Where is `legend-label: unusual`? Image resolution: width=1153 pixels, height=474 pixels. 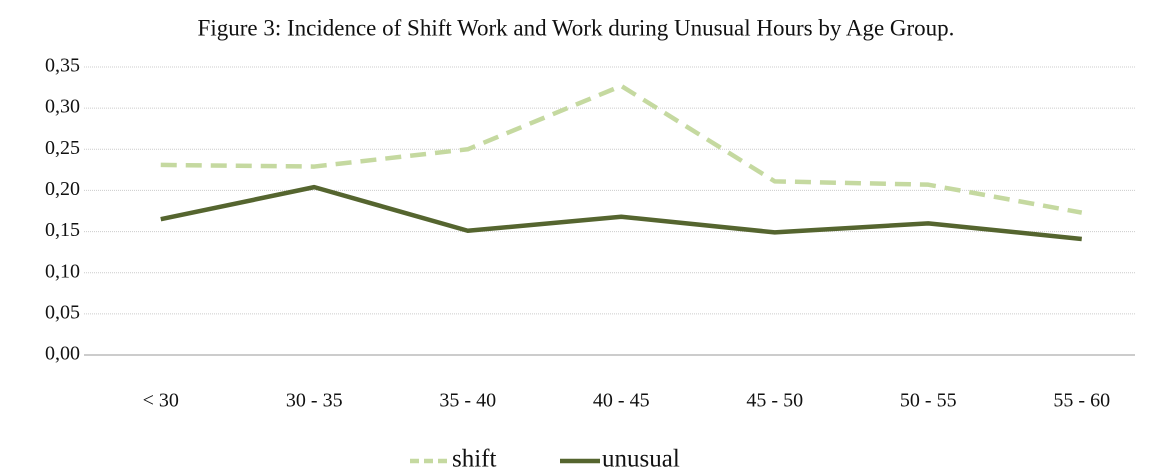
legend-label: unusual is located at coordinates (641, 459).